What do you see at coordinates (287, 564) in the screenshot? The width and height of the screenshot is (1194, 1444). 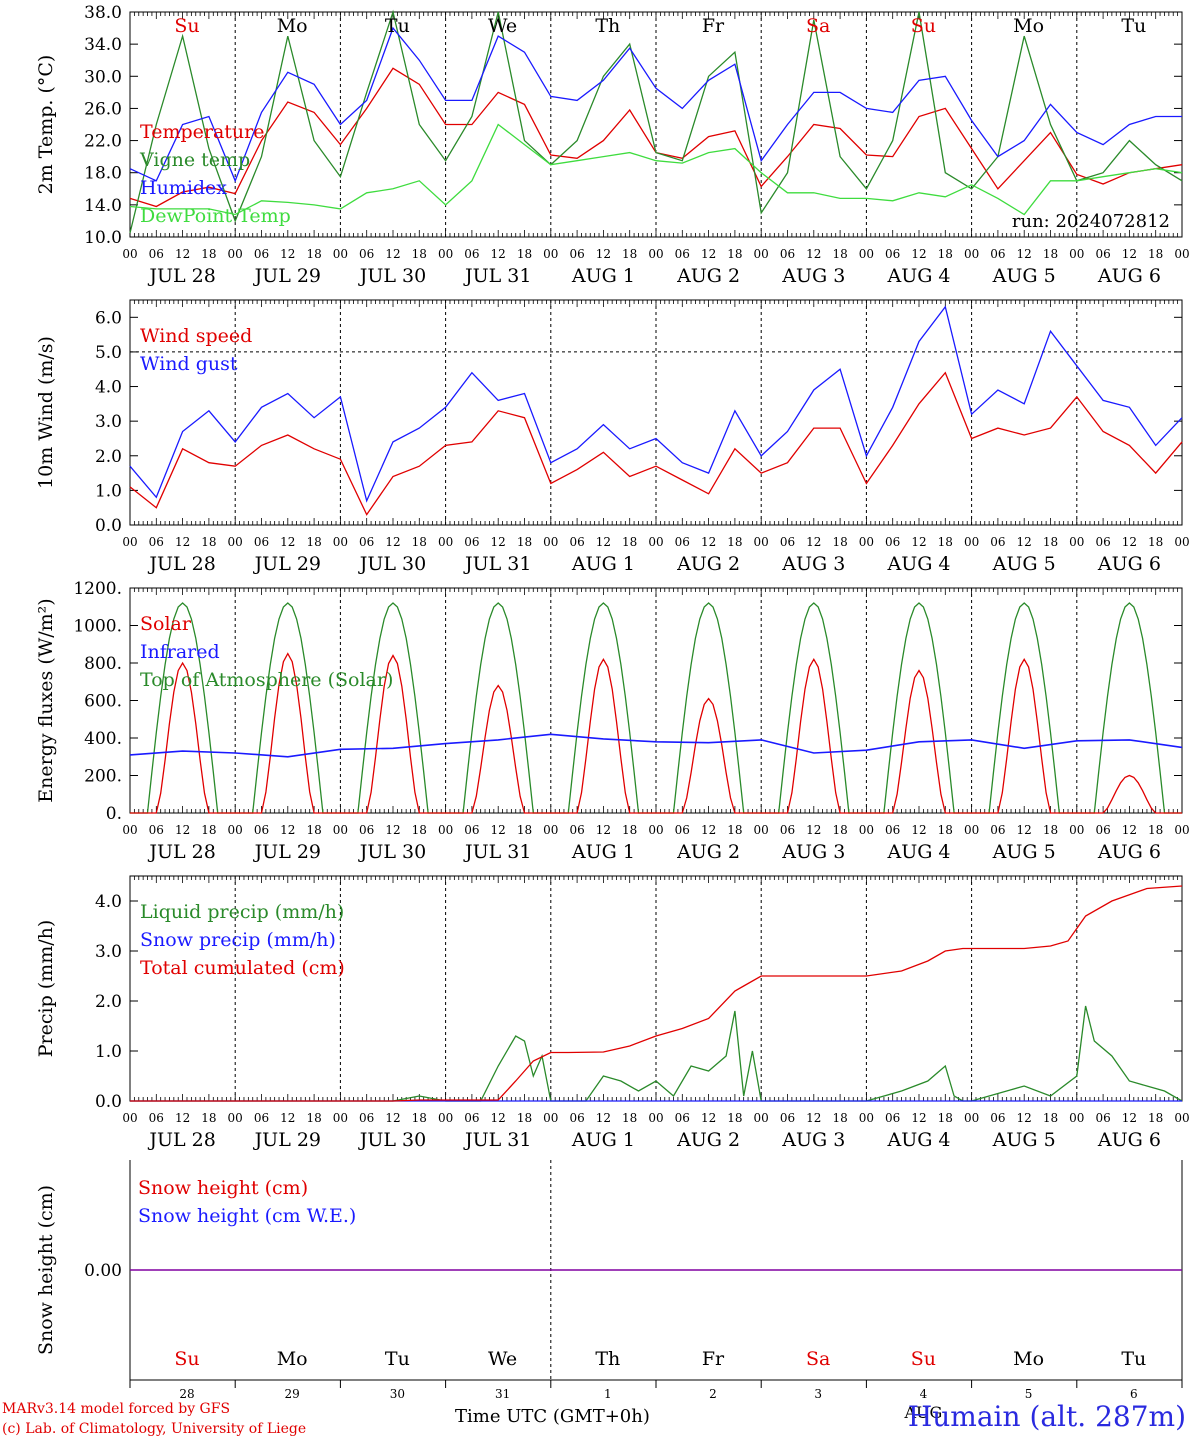 I see `day-label: JUL 29` at bounding box center [287, 564].